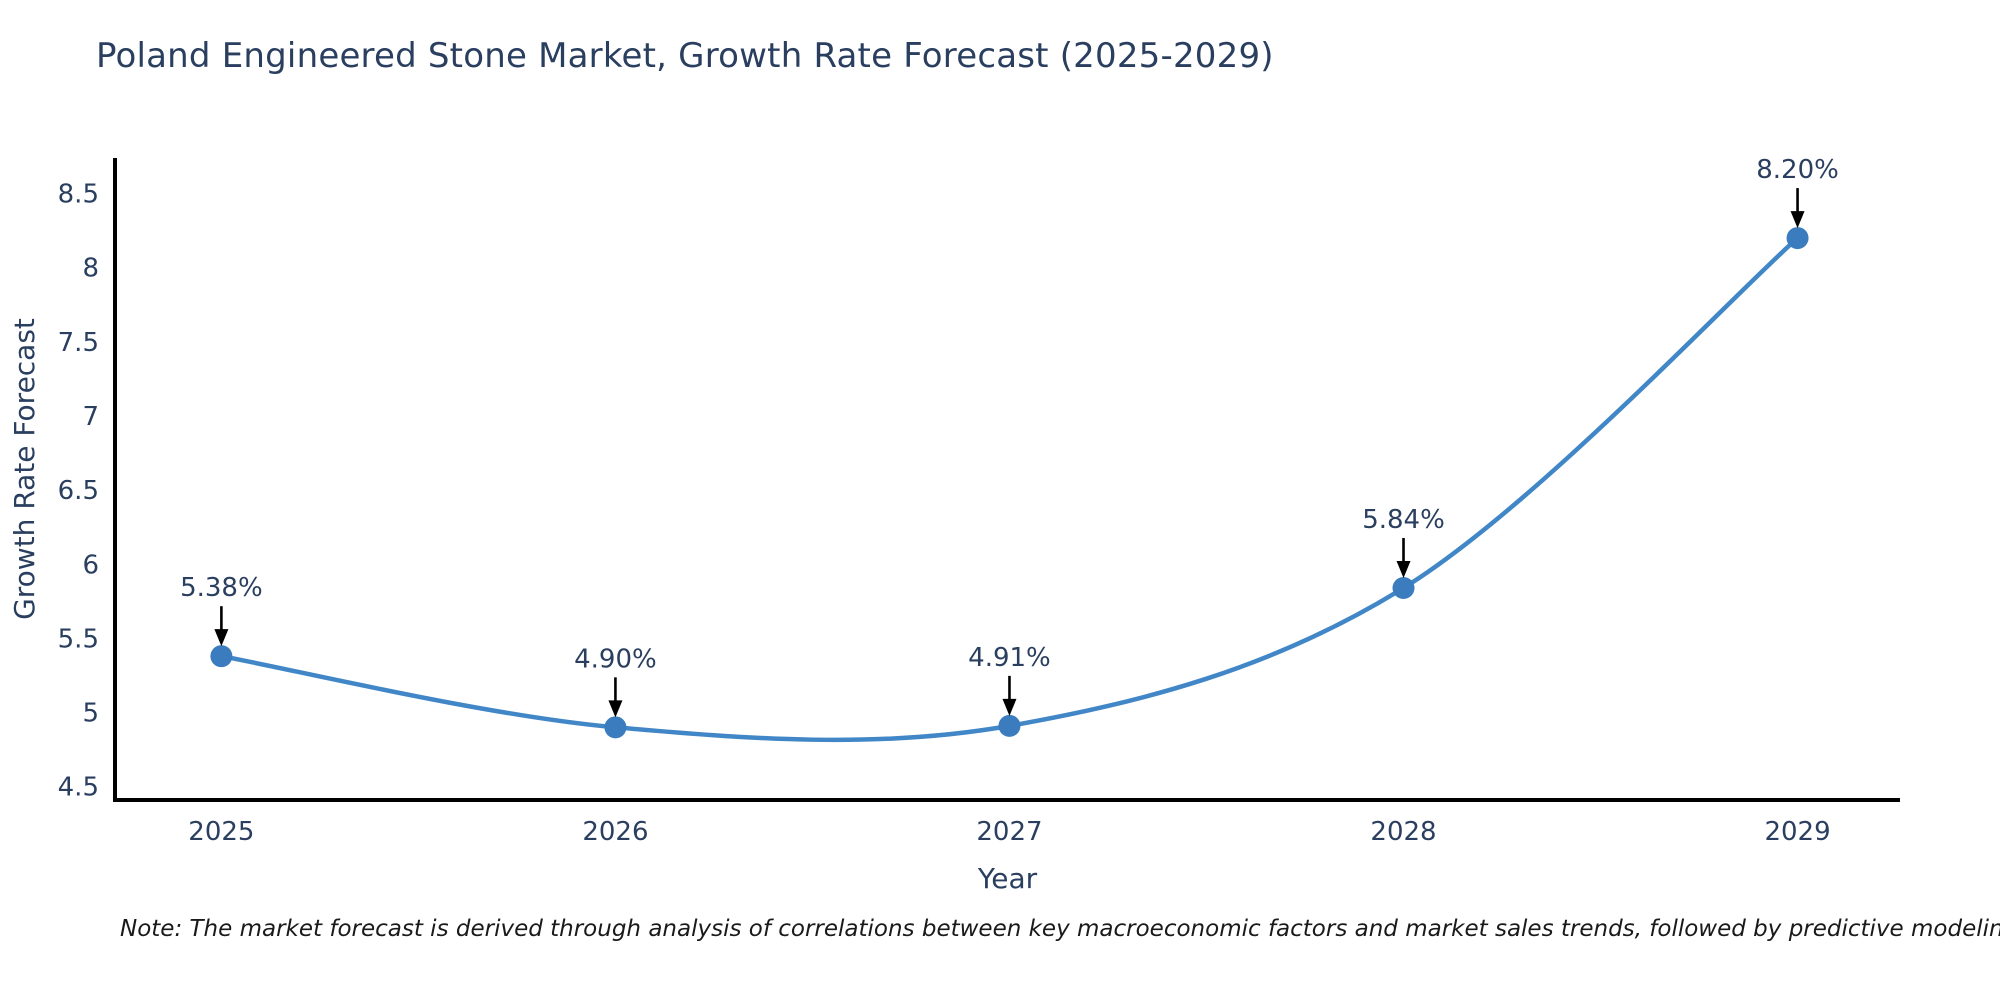  What do you see at coordinates (615, 832) in the screenshot?
I see `x-tick-label: 2026` at bounding box center [615, 832].